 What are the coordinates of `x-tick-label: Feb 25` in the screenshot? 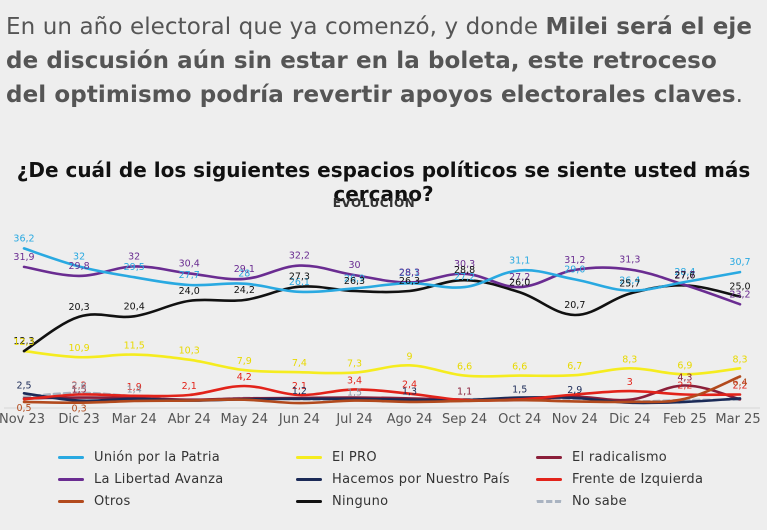 It's located at (685, 419).